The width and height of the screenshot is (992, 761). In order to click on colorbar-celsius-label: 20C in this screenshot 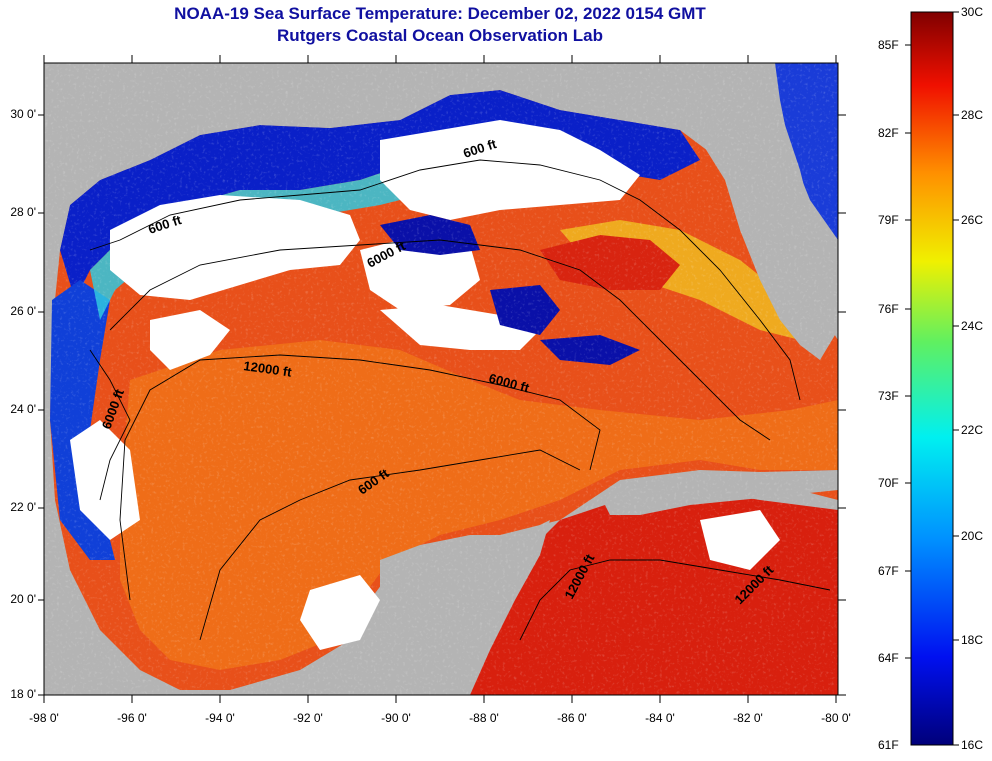, I will do `click(972, 536)`.